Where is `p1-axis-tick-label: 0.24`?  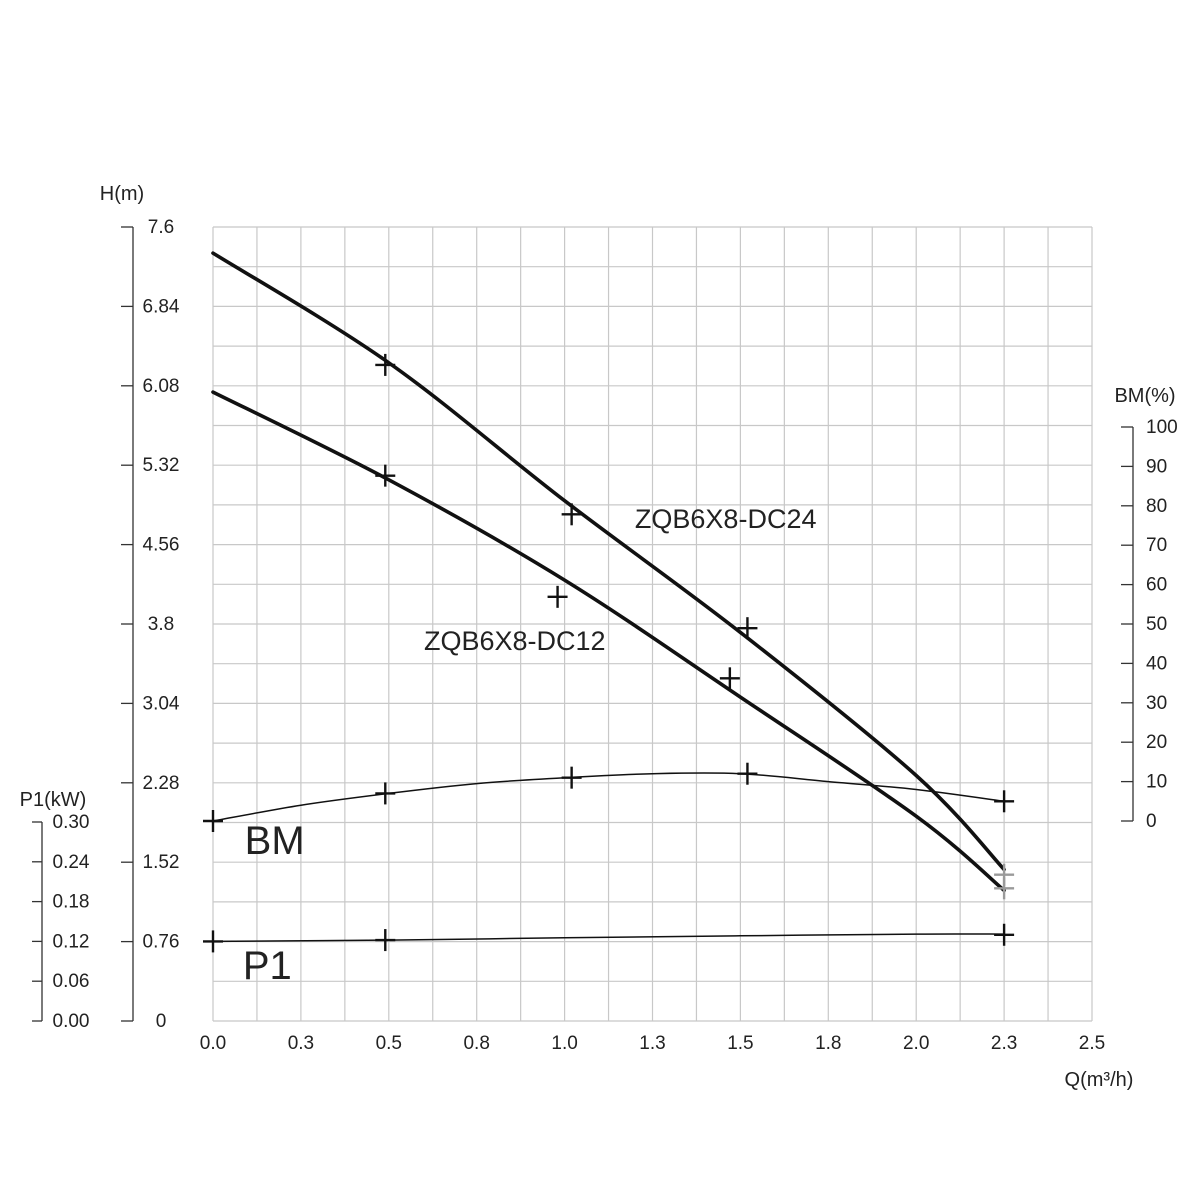 p1-axis-tick-label: 0.24 is located at coordinates (71, 862).